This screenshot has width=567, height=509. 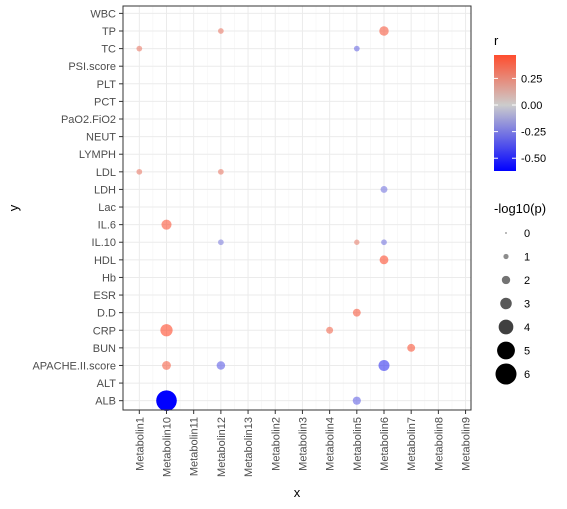 I want to click on color-legend-label: 0.00, so click(x=531, y=106).